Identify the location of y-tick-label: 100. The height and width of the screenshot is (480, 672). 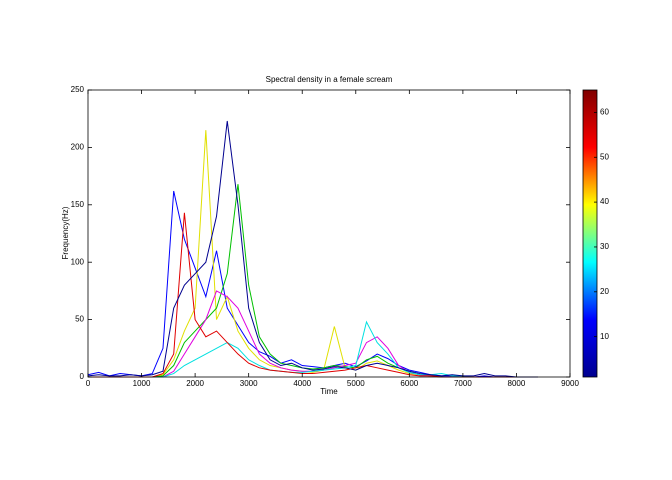
(78, 261).